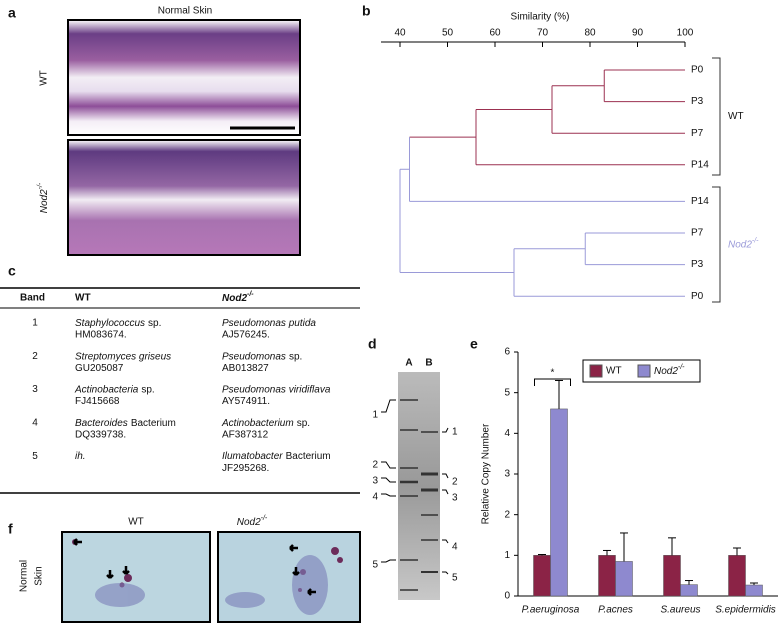 The height and width of the screenshot is (624, 783). Describe the element at coordinates (153, 423) in the screenshot. I see `species-suffix: Bacterium` at that location.